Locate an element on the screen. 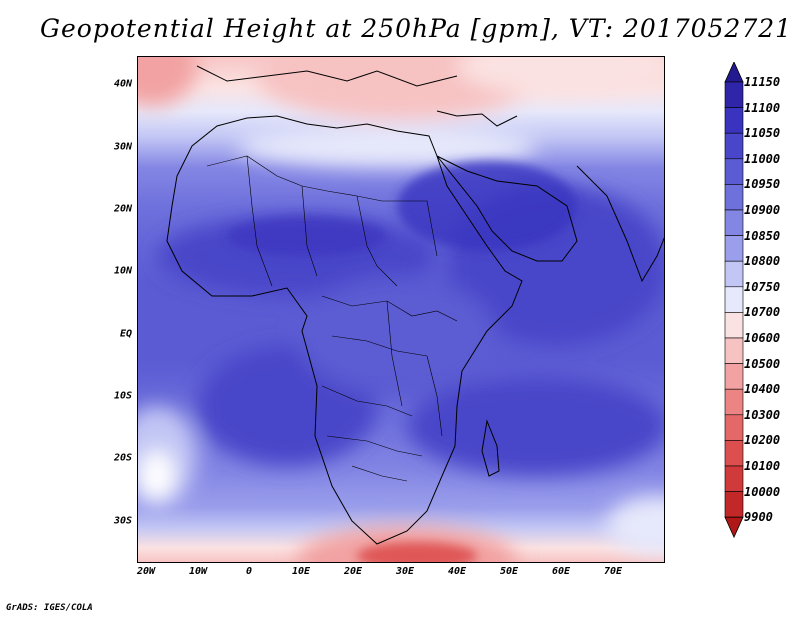 This screenshot has height=618, width=800. lon-label-60e: 60E is located at coordinates (561, 571).